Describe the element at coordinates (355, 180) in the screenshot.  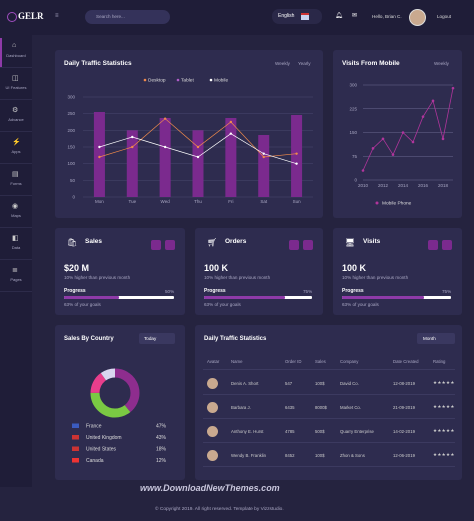
I see `y-tick-label: 0` at that location.